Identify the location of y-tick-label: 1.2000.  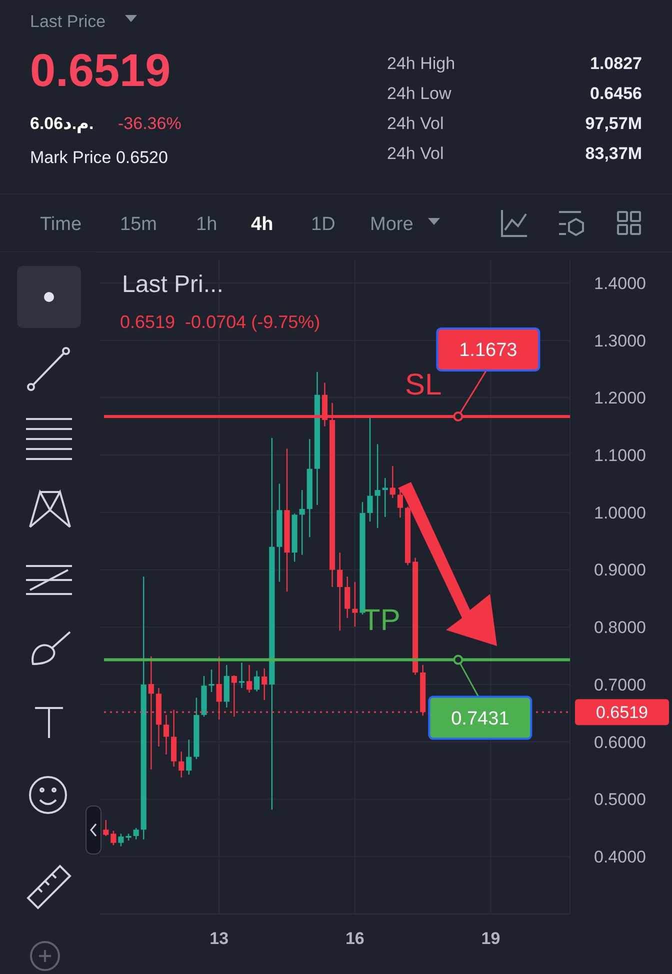
(620, 398).